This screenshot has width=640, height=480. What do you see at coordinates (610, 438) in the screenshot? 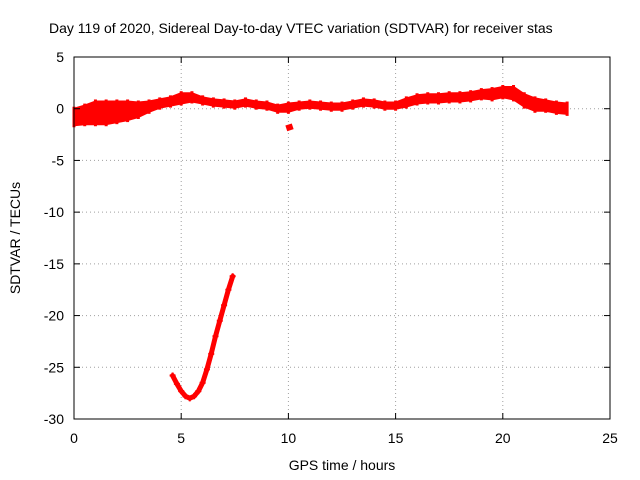
I see `x-tick-label: 25` at bounding box center [610, 438].